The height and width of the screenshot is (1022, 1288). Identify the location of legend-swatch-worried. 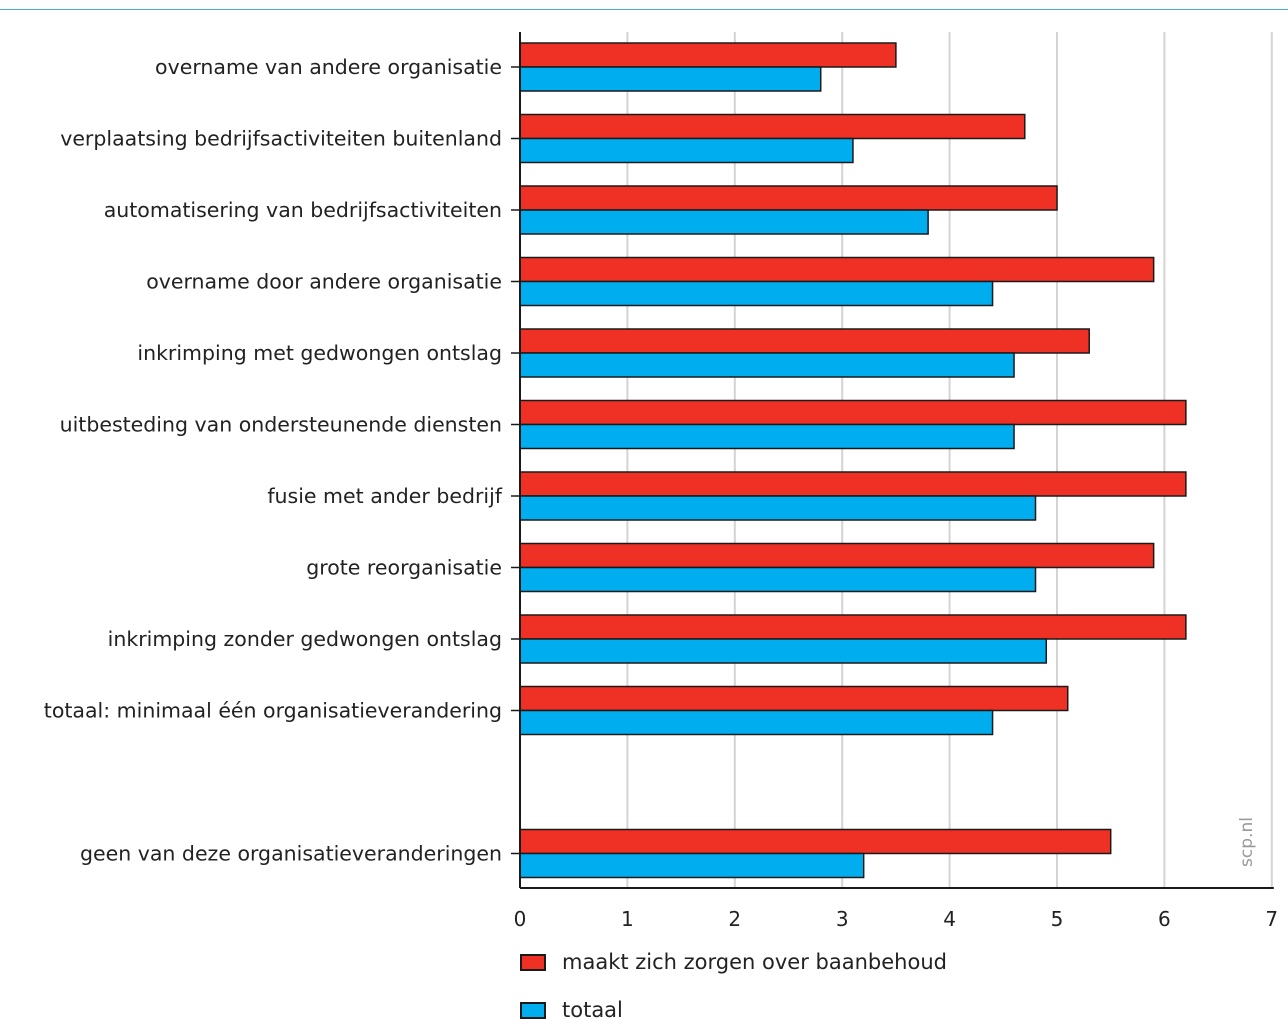
(533, 962).